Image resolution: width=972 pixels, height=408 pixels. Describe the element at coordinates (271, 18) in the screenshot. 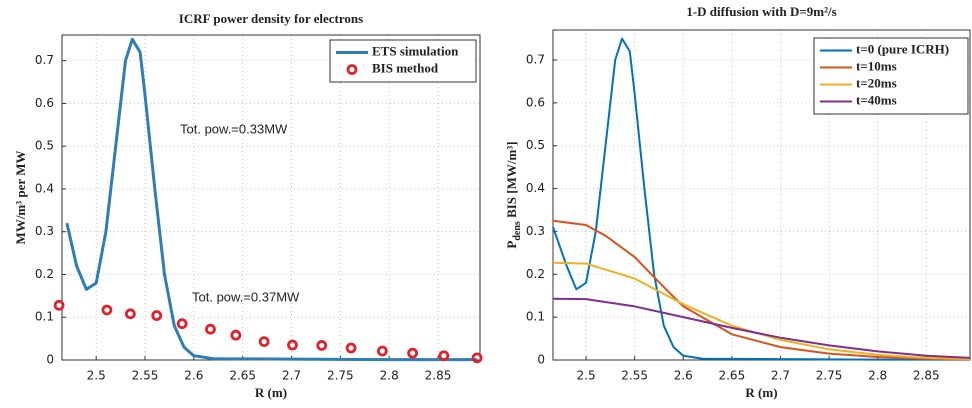

I see `chart-title: ICRF power density for electrons` at that location.